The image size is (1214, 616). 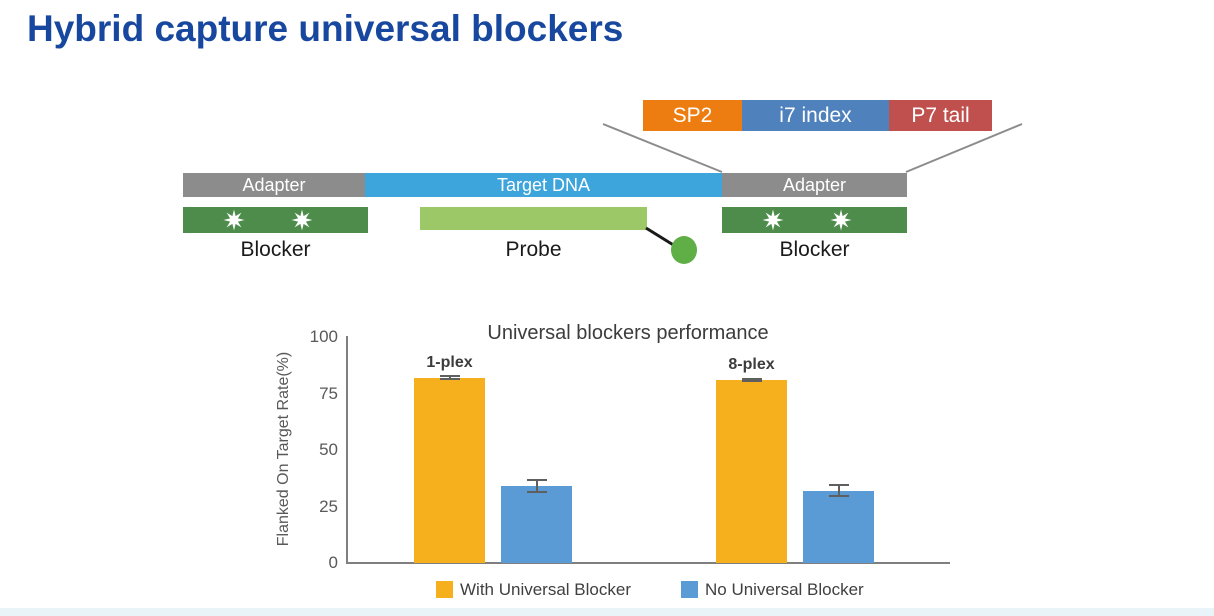 I want to click on sp2-segment: SP2, so click(x=692, y=115).